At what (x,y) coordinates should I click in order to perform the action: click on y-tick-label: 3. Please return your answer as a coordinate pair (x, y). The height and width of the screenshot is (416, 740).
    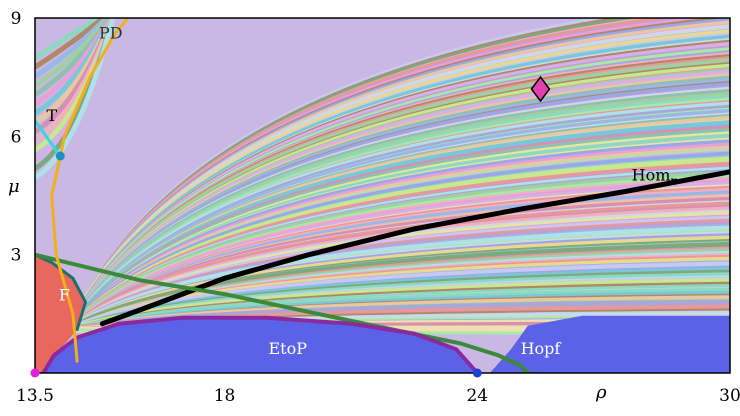
    Looking at the image, I should click on (16, 256).